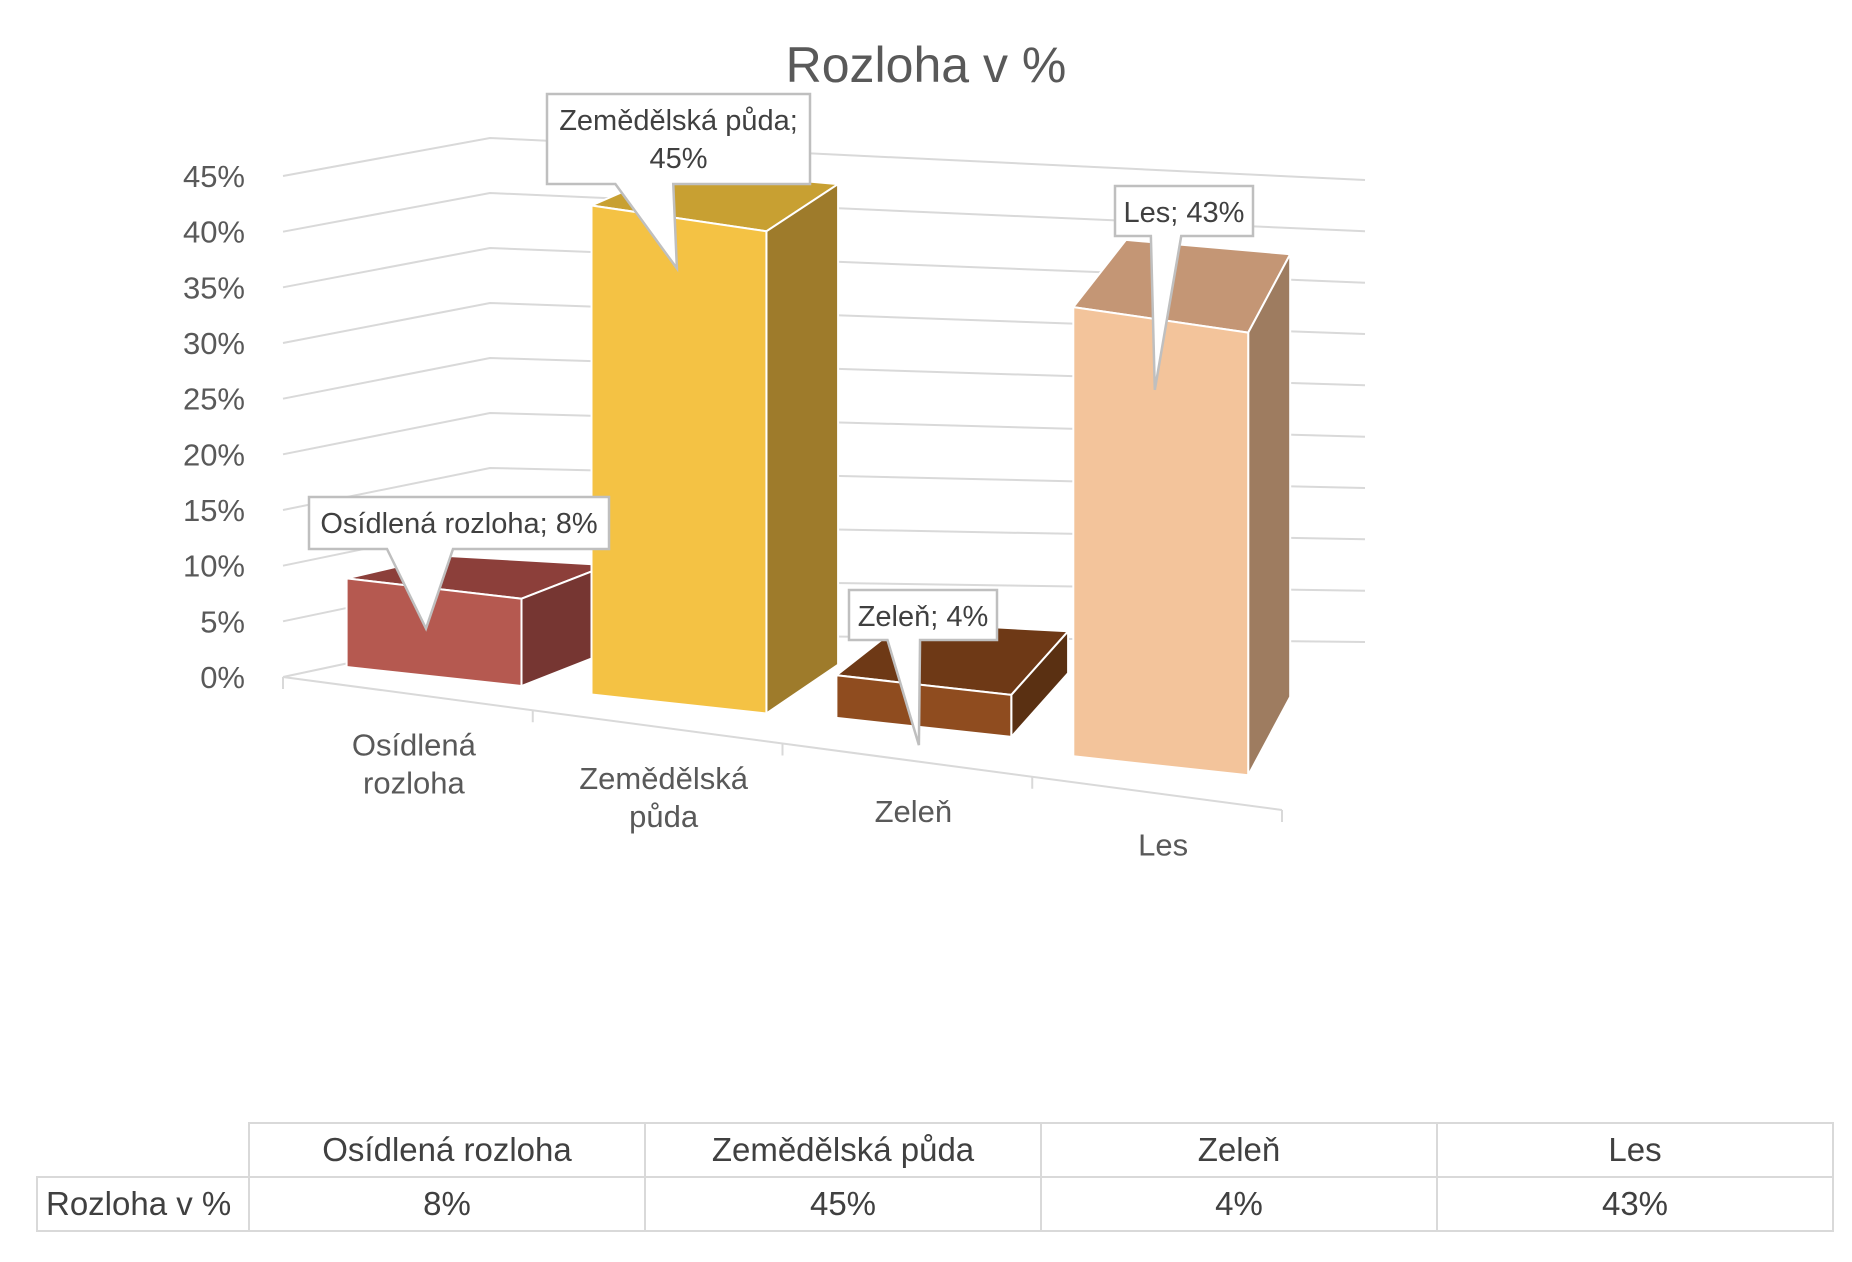  Describe the element at coordinates (214, 343) in the screenshot. I see `y-tick-label: 30%` at that location.